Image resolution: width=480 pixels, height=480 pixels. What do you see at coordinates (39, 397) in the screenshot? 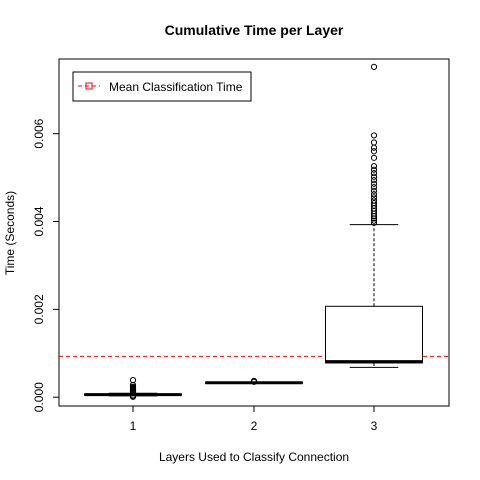
I see `y-tick-label: 0.000` at bounding box center [39, 397].